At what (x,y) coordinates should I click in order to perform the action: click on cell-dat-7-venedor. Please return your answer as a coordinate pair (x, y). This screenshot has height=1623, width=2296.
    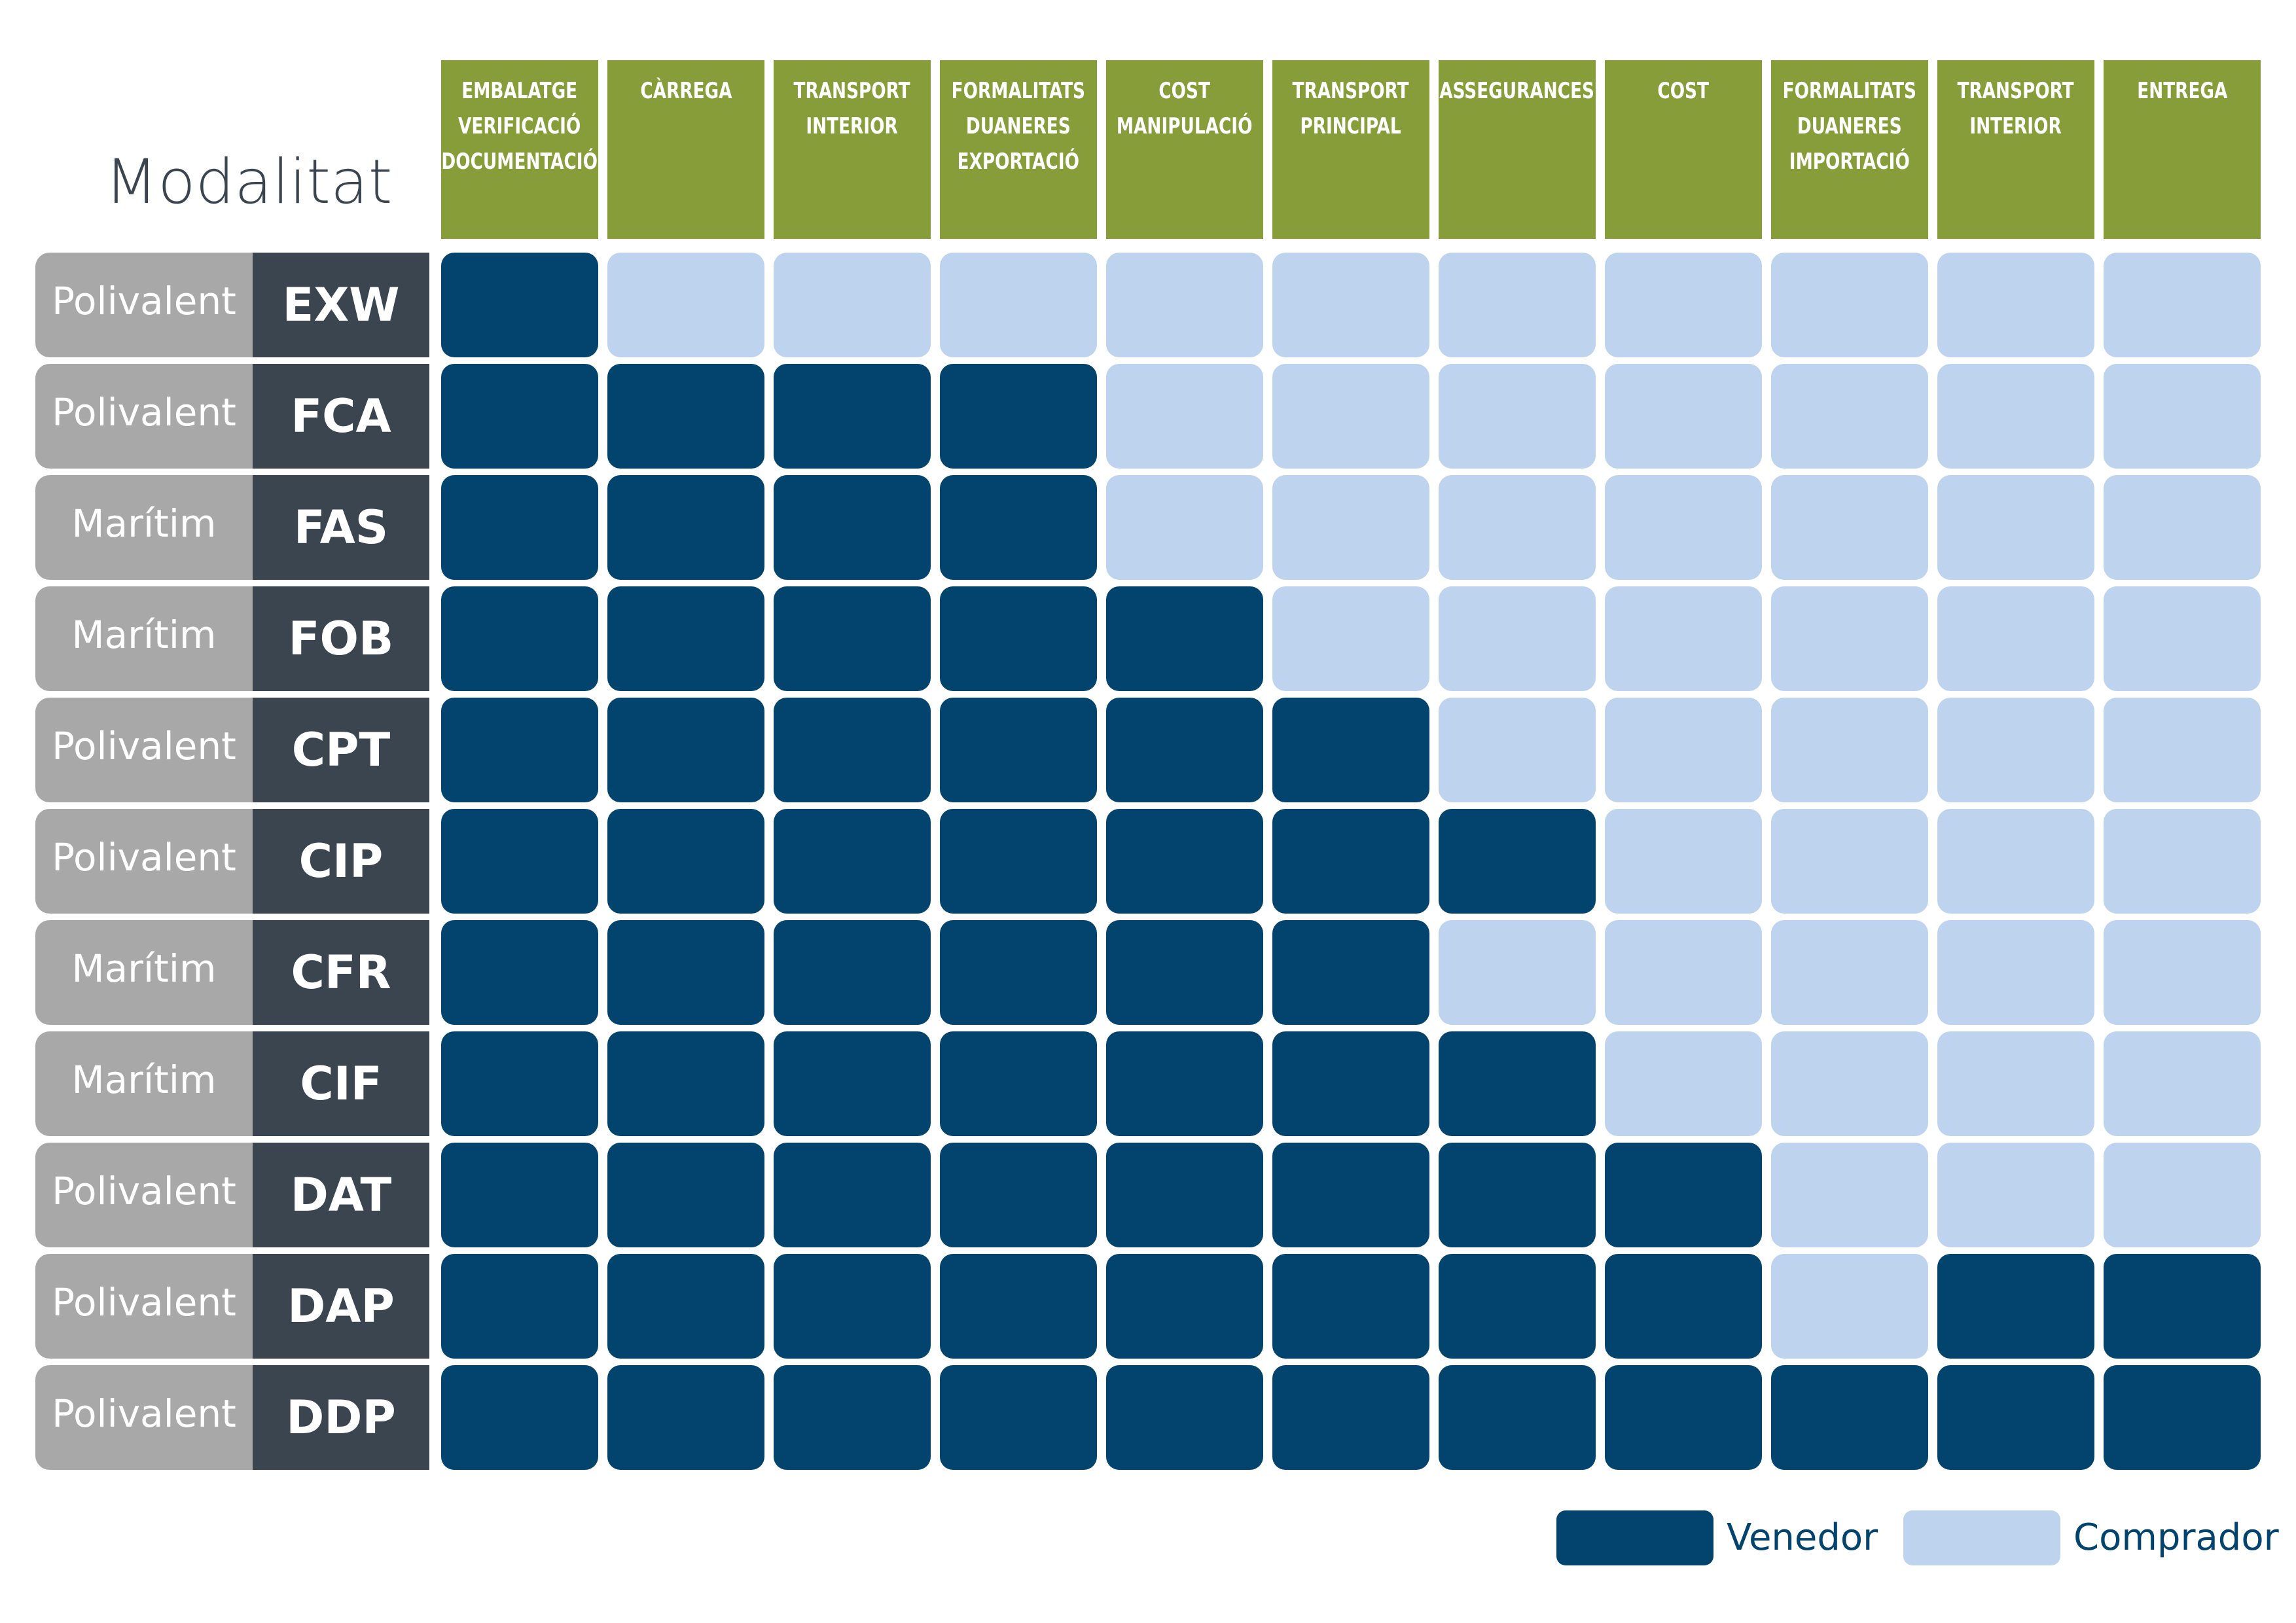
    Looking at the image, I should click on (1517, 1195).